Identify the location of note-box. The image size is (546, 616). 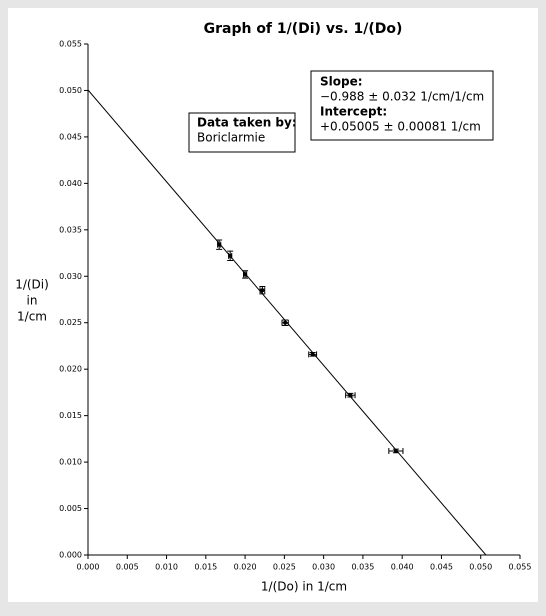
(242, 132).